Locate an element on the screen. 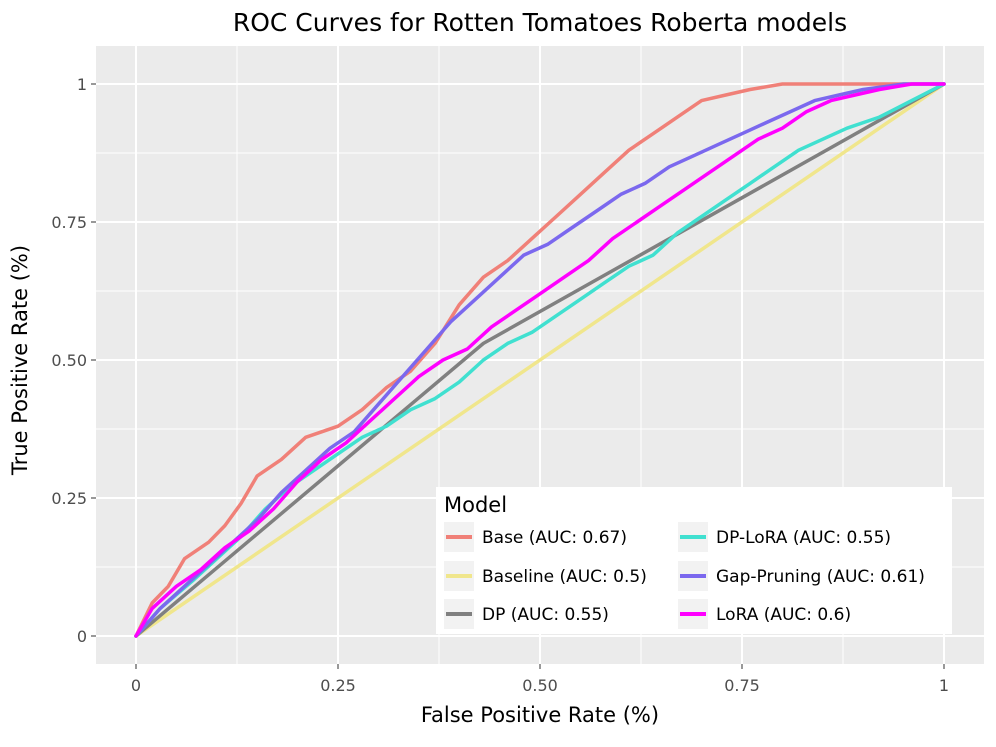  x-axis-title: False Positive Rate (%) is located at coordinates (540, 715).